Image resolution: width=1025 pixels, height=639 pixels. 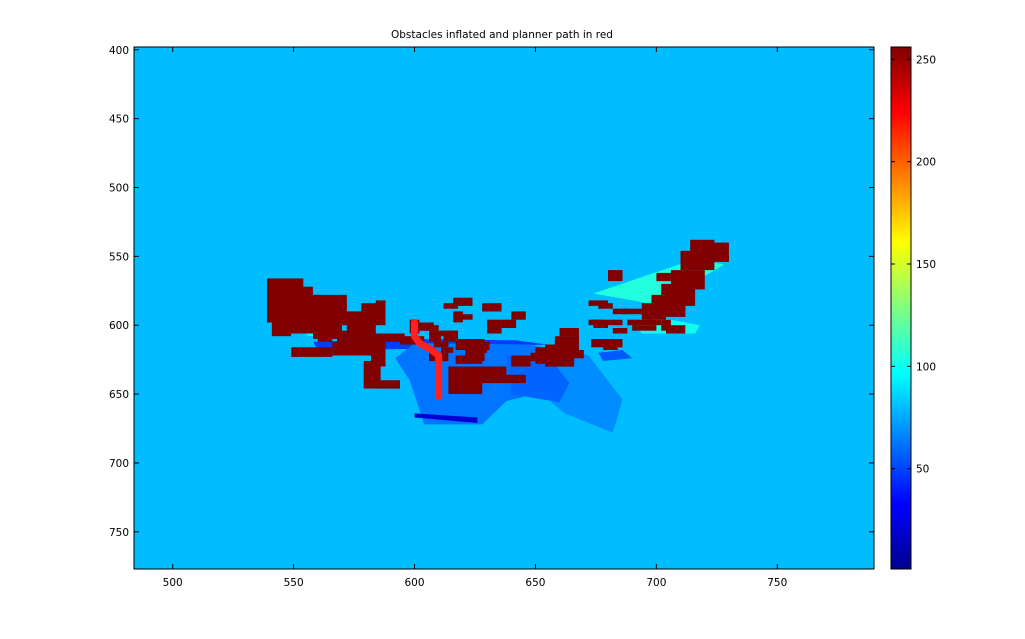 I want to click on colorbar: 50 100 150 200 250, so click(x=913, y=308).